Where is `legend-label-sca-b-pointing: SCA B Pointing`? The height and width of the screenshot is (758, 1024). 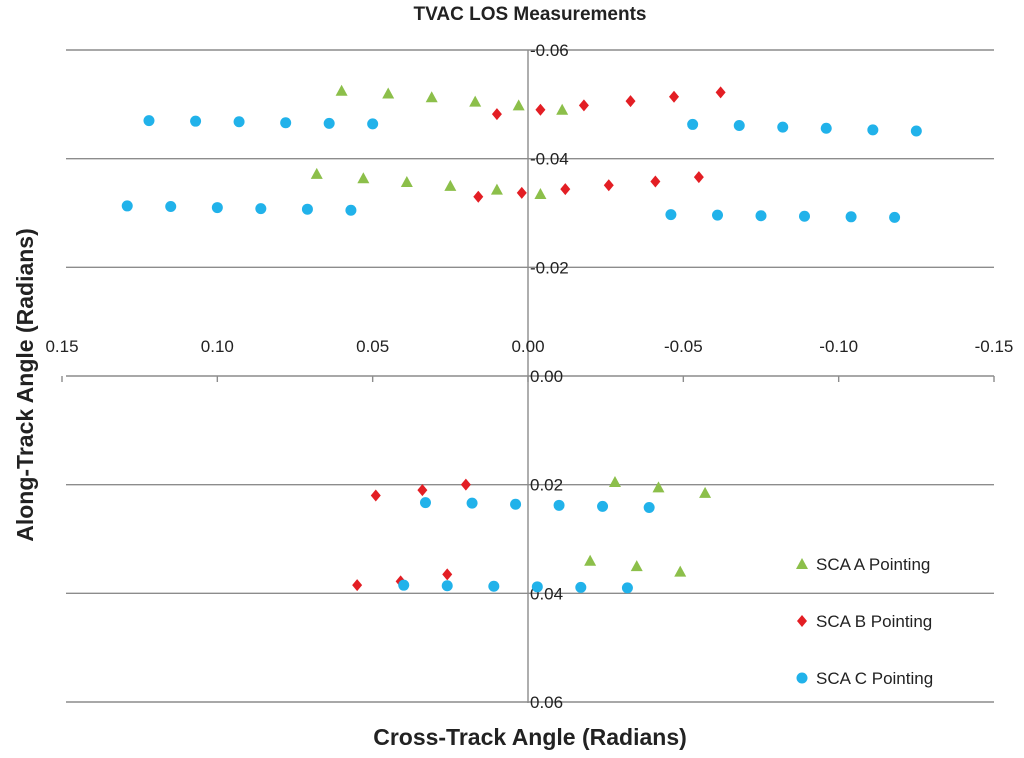 legend-label-sca-b-pointing: SCA B Pointing is located at coordinates (874, 621).